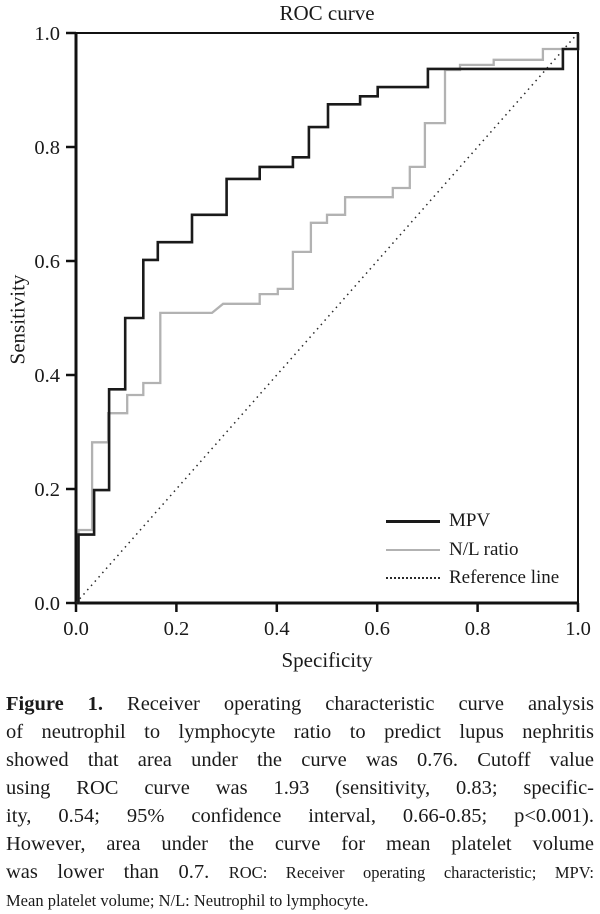 Image resolution: width=600 pixels, height=914 pixels. Describe the element at coordinates (17, 319) in the screenshot. I see `y-axis-label: Sensitivity` at that location.